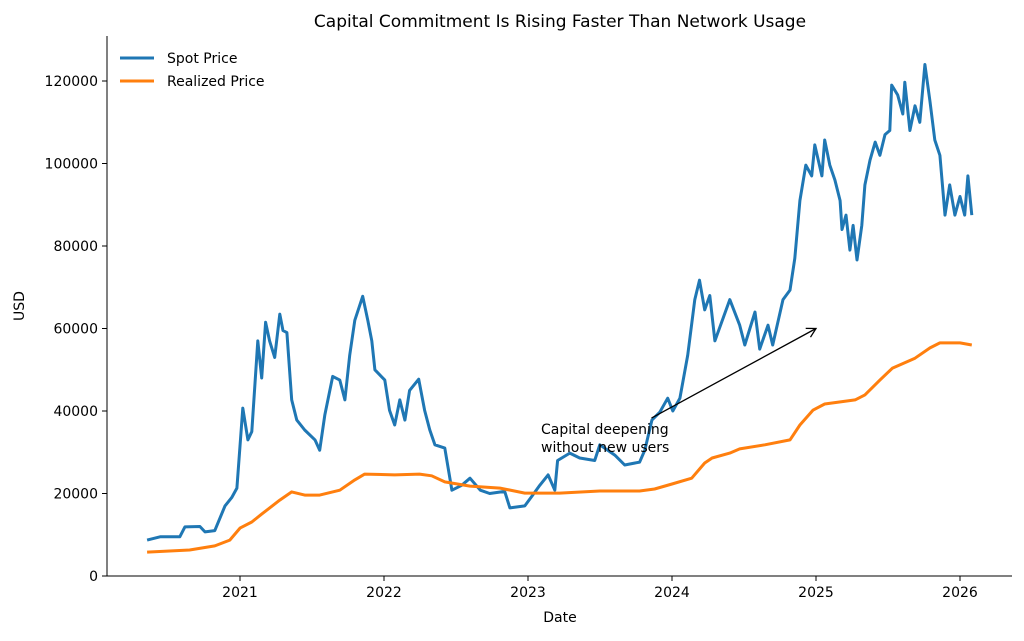 Image resolution: width=1024 pixels, height=641 pixels. What do you see at coordinates (20, 306) in the screenshot?
I see `y-axis-label: USD` at bounding box center [20, 306].